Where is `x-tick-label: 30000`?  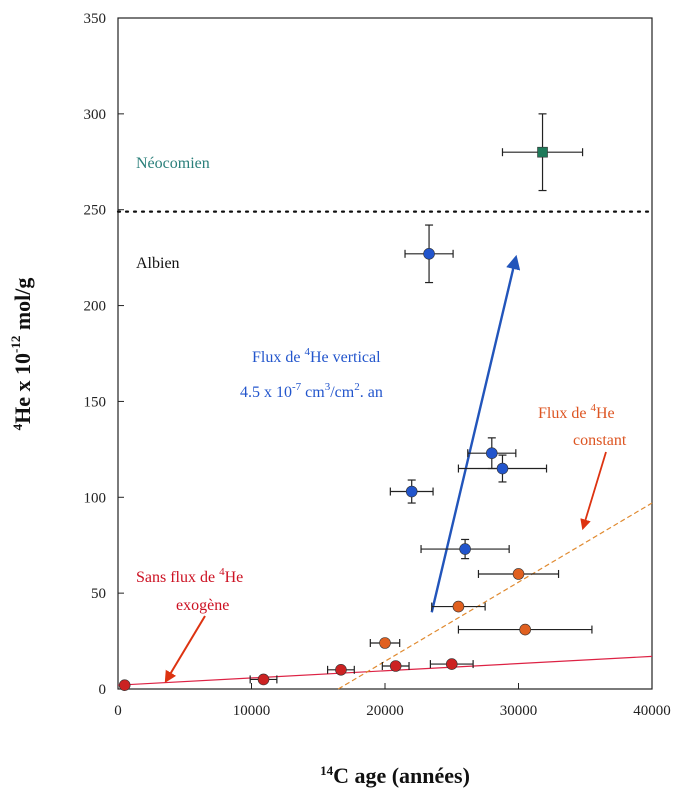
x-tick-label: 30000 is located at coordinates (519, 711).